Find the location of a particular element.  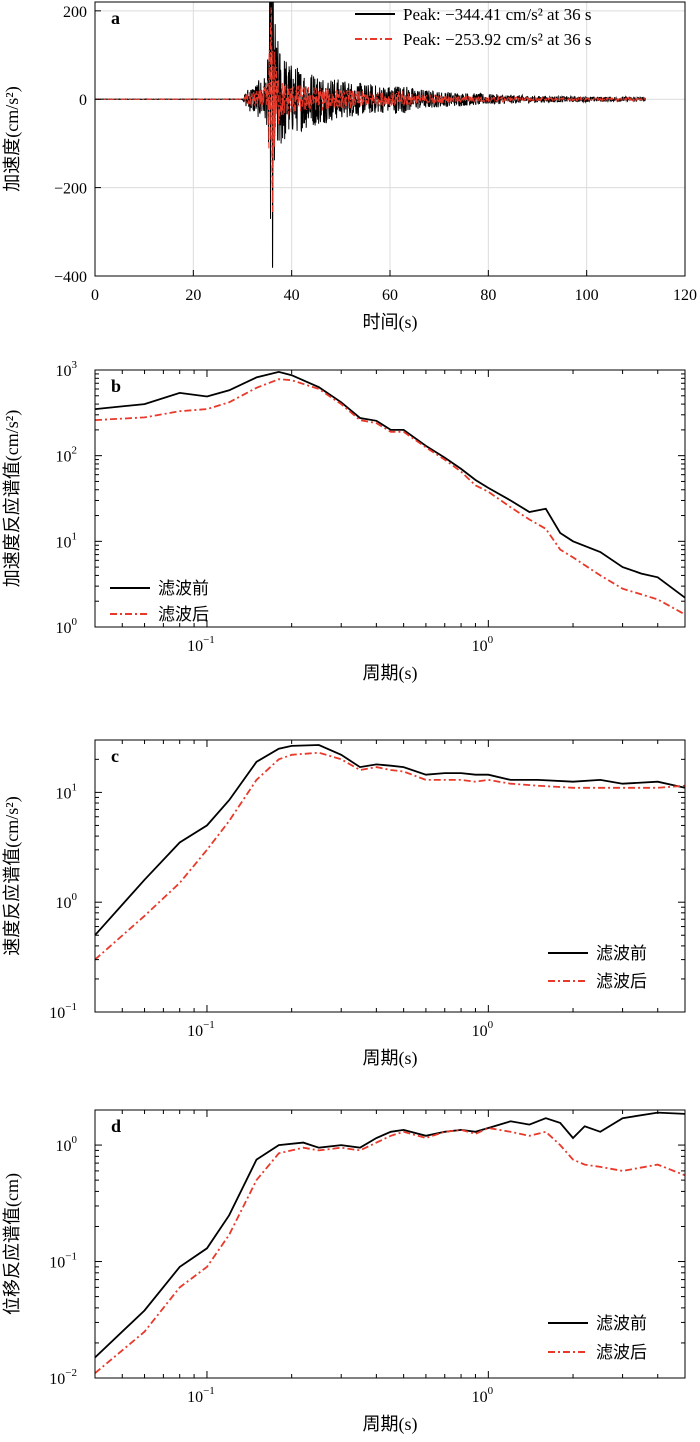

x-tick-label: 40 is located at coordinates (292, 295).